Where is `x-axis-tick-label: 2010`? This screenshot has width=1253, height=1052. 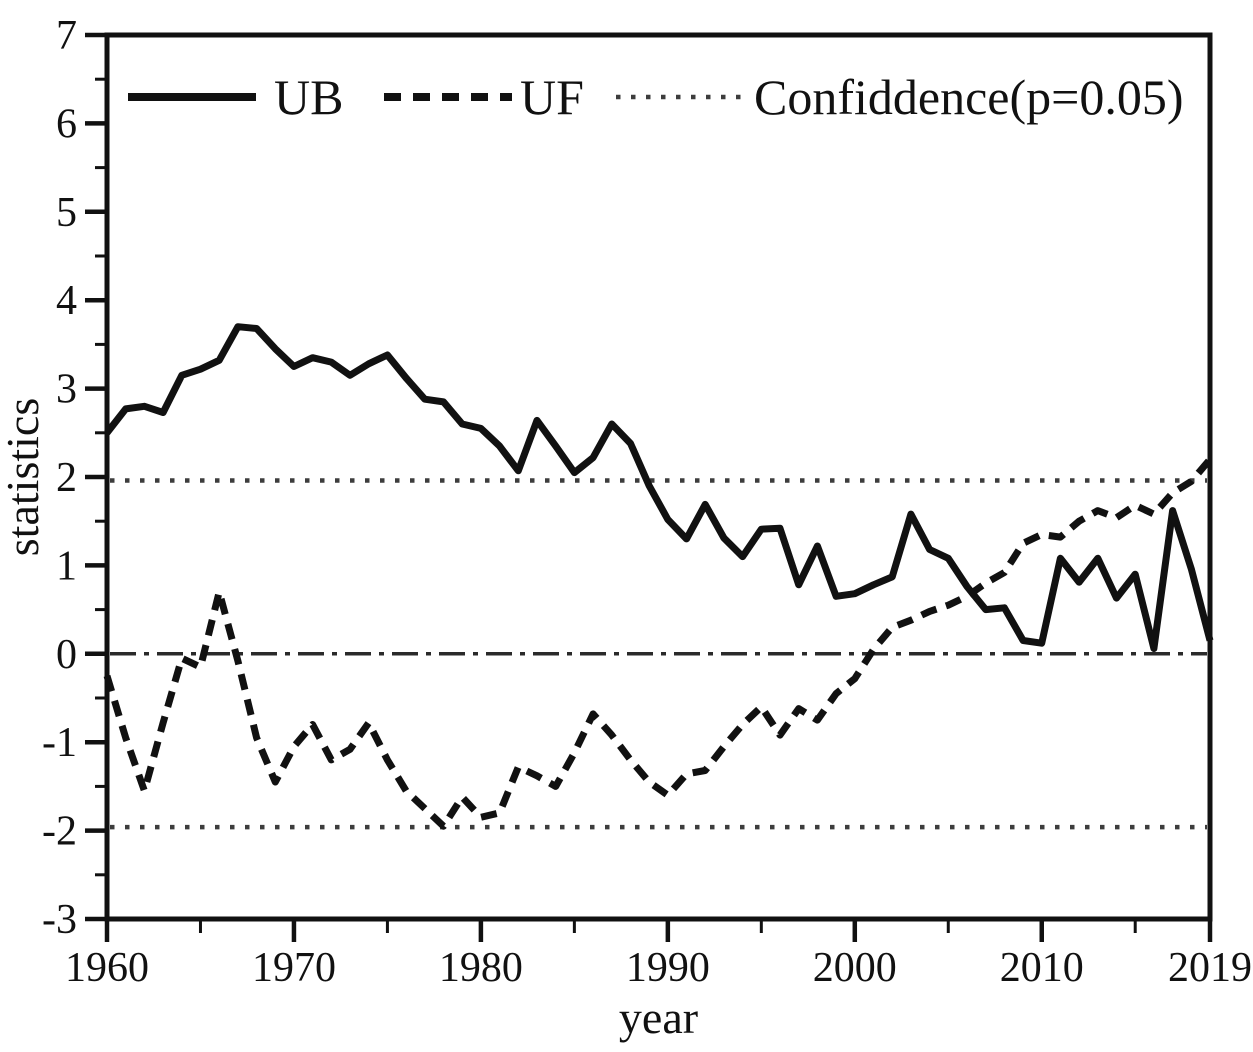
x-axis-tick-label: 2010 is located at coordinates (1042, 968).